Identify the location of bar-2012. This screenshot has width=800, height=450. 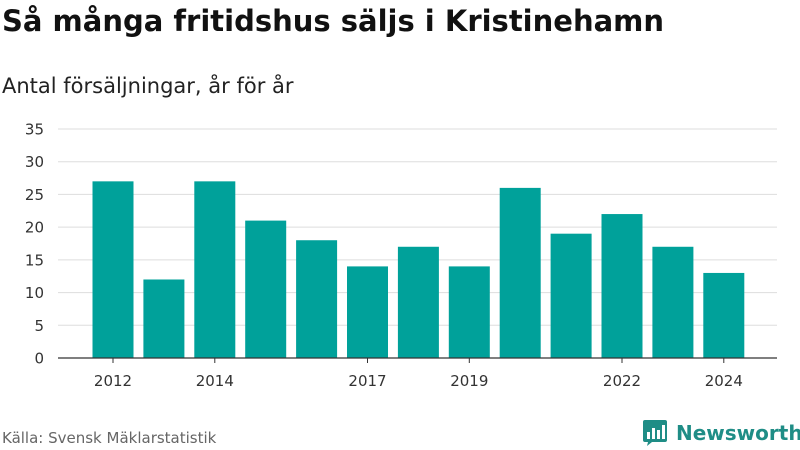
(113, 269).